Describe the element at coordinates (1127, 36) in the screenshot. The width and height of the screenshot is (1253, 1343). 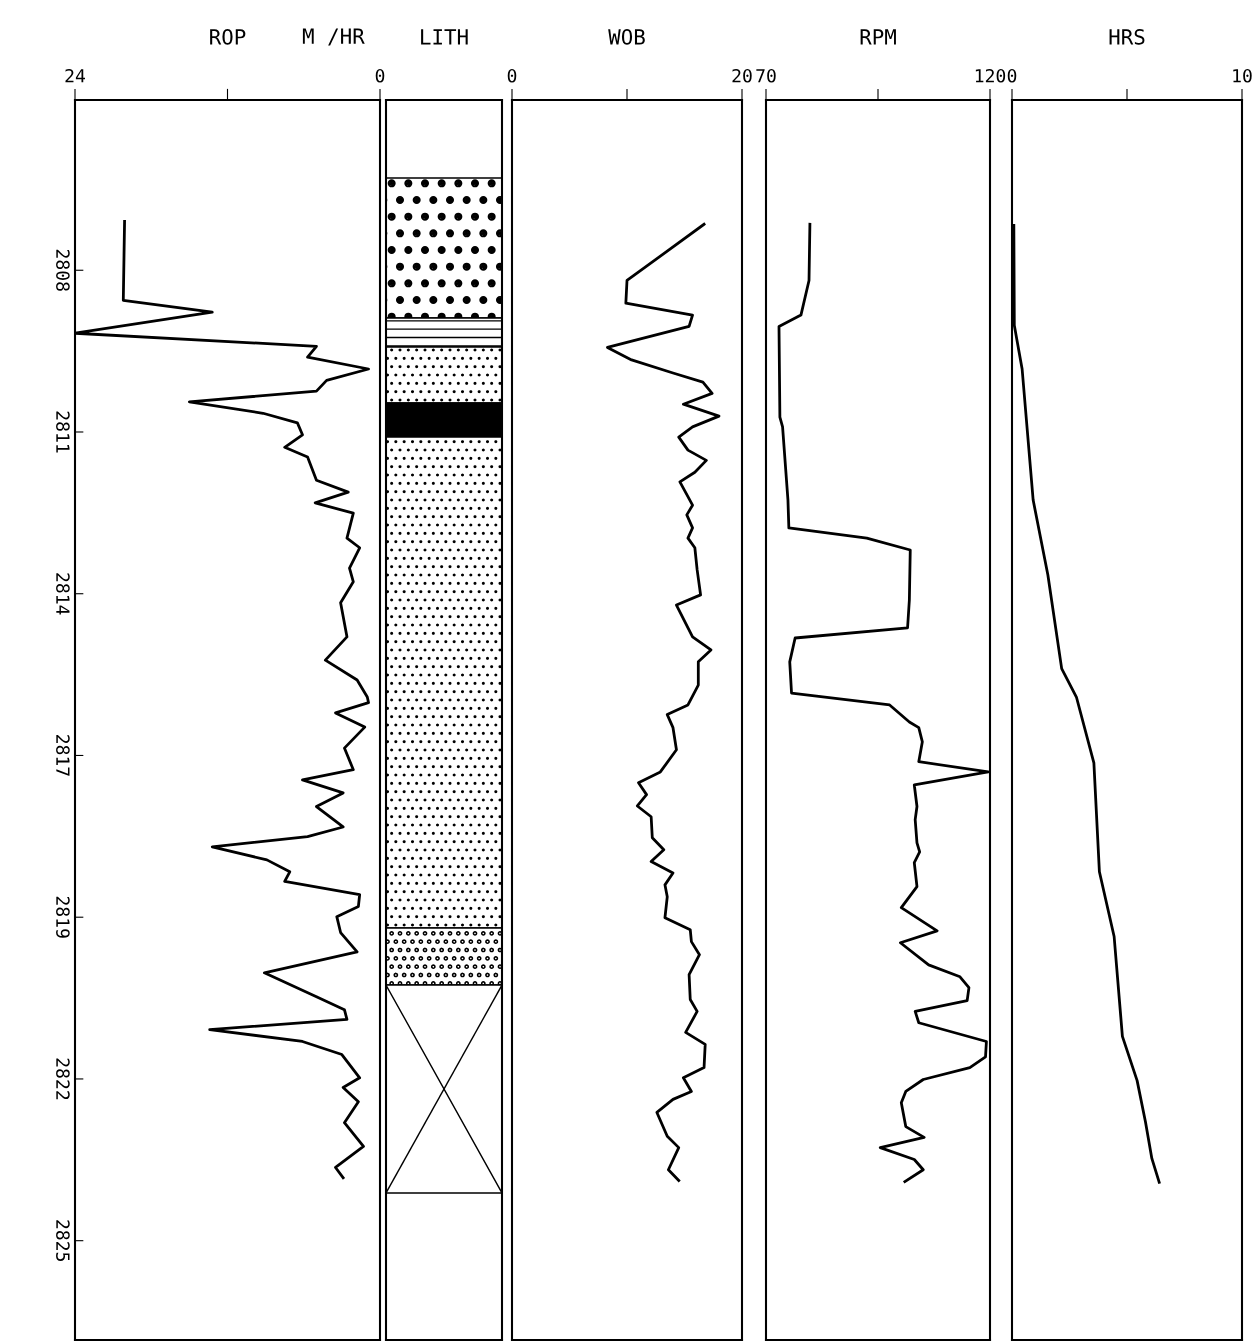
I see `chart-title: HRS` at that location.